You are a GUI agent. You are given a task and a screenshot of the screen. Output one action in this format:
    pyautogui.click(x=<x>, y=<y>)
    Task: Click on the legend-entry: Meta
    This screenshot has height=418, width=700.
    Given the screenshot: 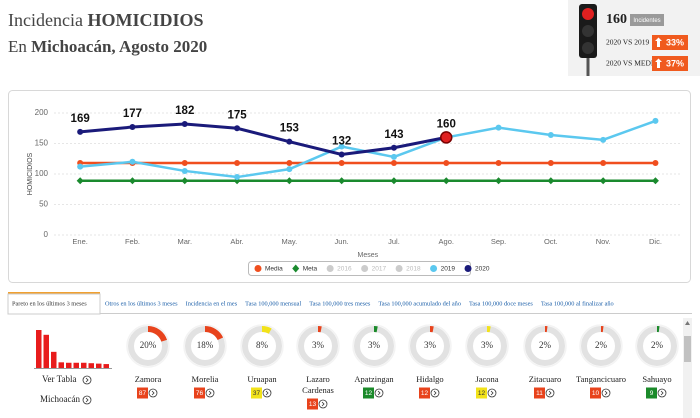 What is the action you would take?
    pyautogui.click(x=310, y=269)
    